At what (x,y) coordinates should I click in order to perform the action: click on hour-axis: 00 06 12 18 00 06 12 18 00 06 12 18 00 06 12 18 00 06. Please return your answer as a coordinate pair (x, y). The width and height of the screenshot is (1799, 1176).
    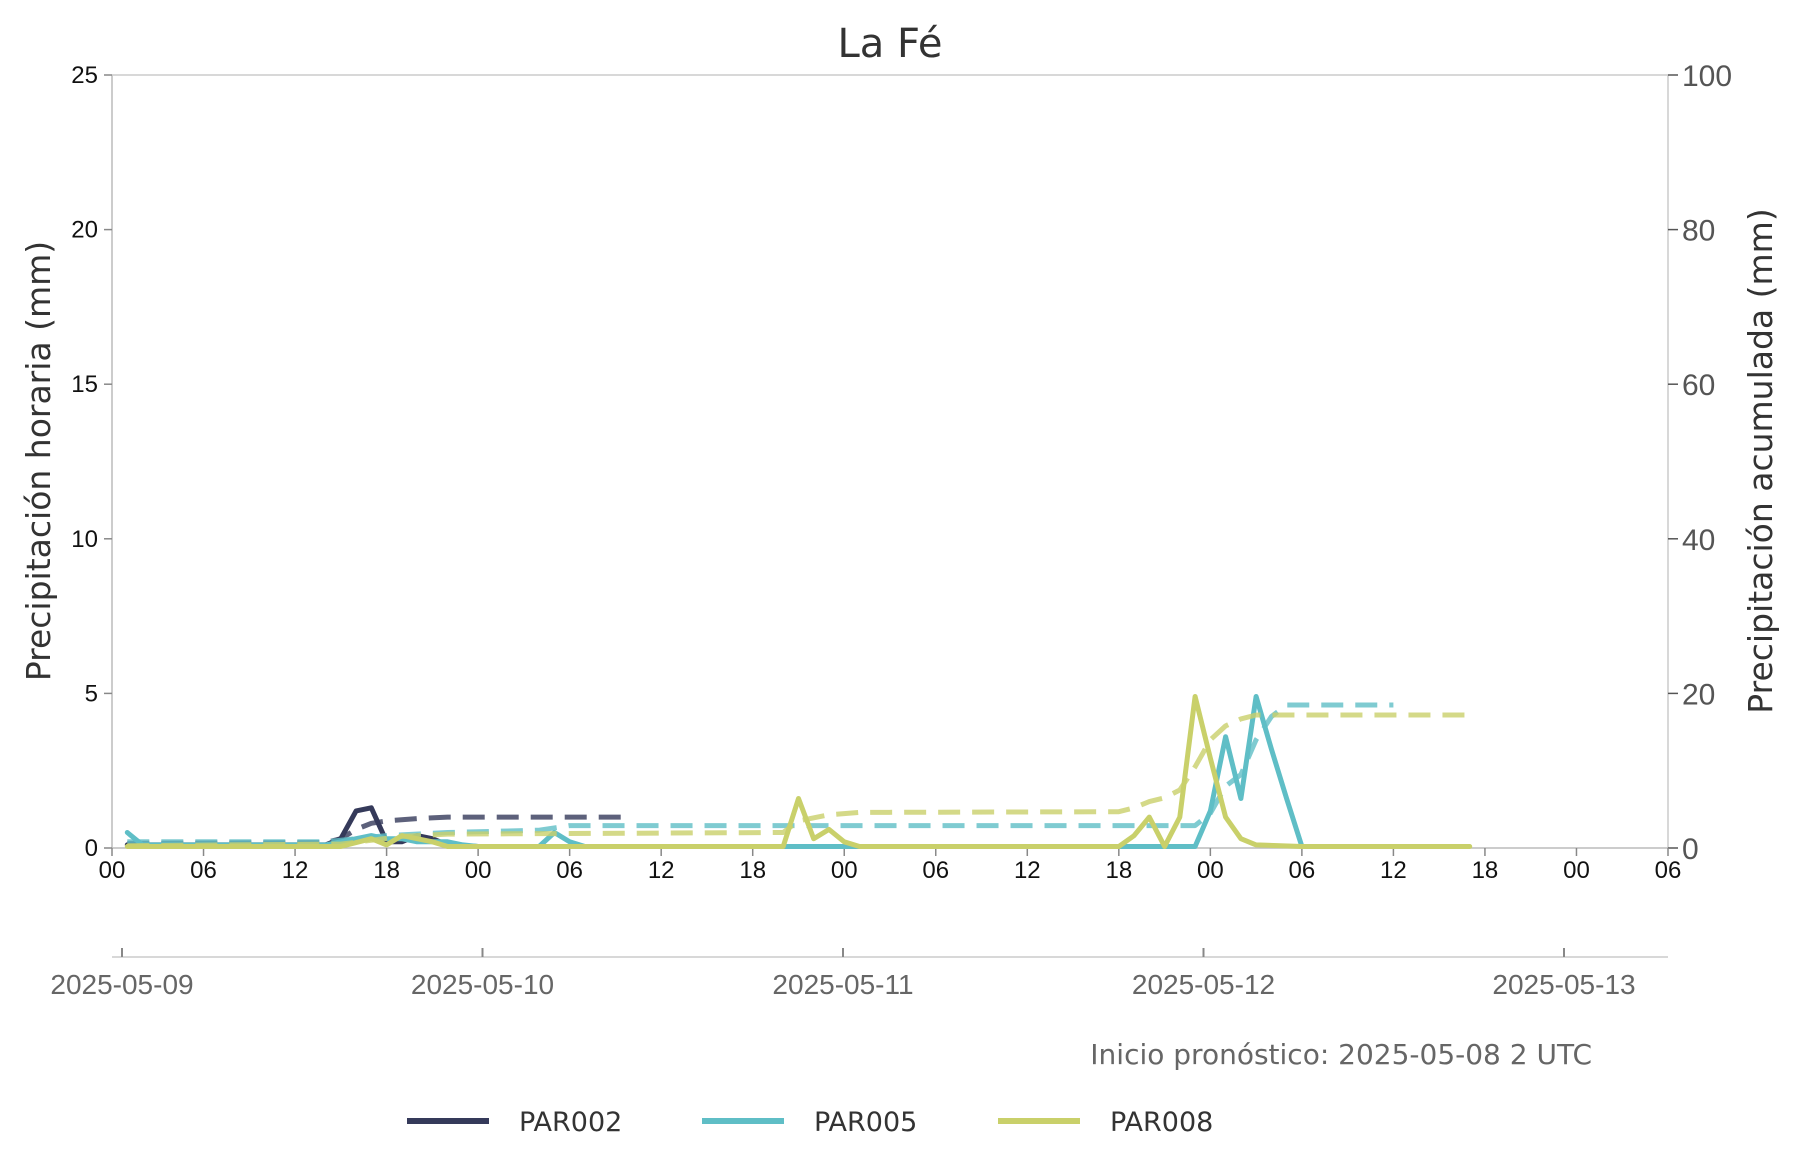
    Looking at the image, I should click on (890, 866).